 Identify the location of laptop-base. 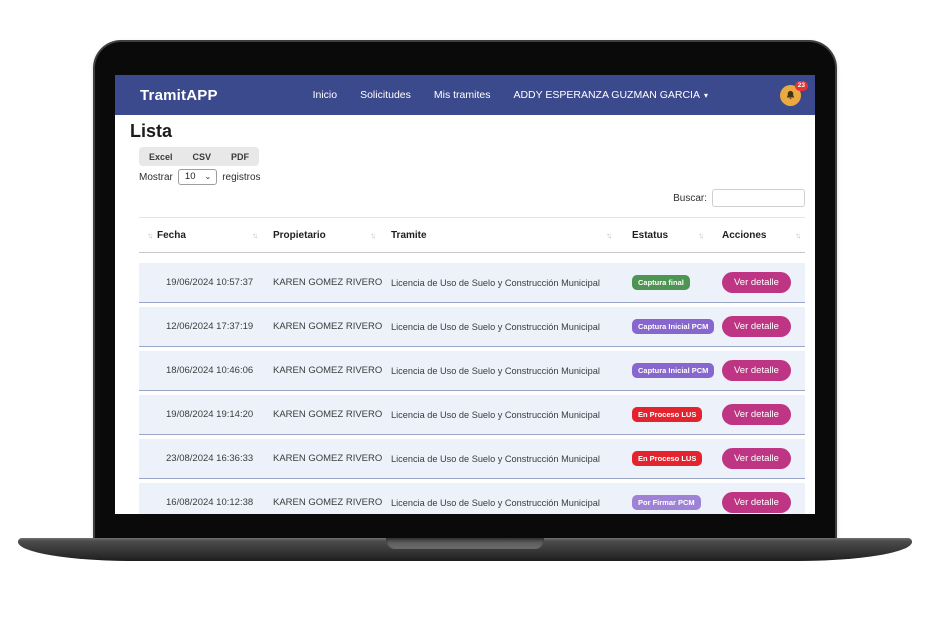
(465, 549).